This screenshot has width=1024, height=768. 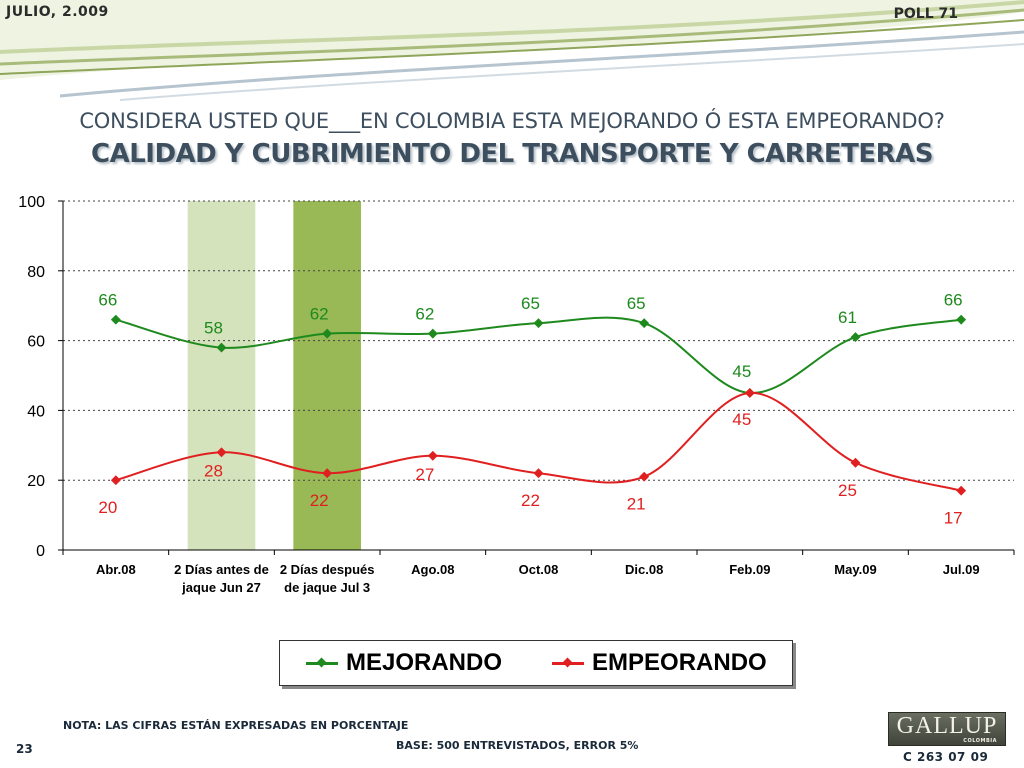 I want to click on data-label-empeorando-5: 21, so click(x=636, y=504).